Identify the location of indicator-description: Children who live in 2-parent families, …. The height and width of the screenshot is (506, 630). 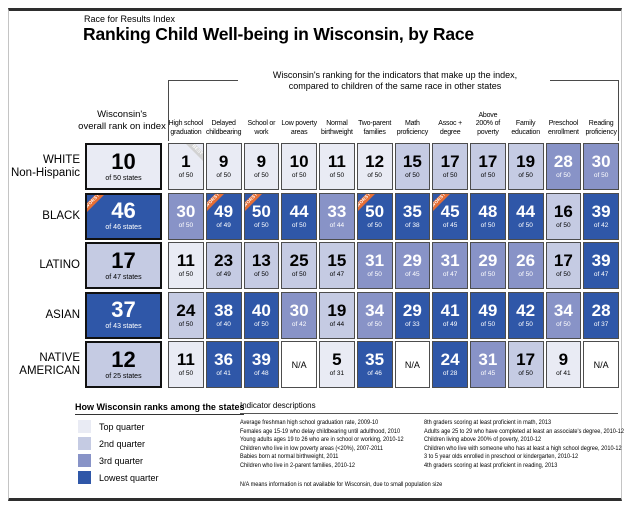
(297, 465).